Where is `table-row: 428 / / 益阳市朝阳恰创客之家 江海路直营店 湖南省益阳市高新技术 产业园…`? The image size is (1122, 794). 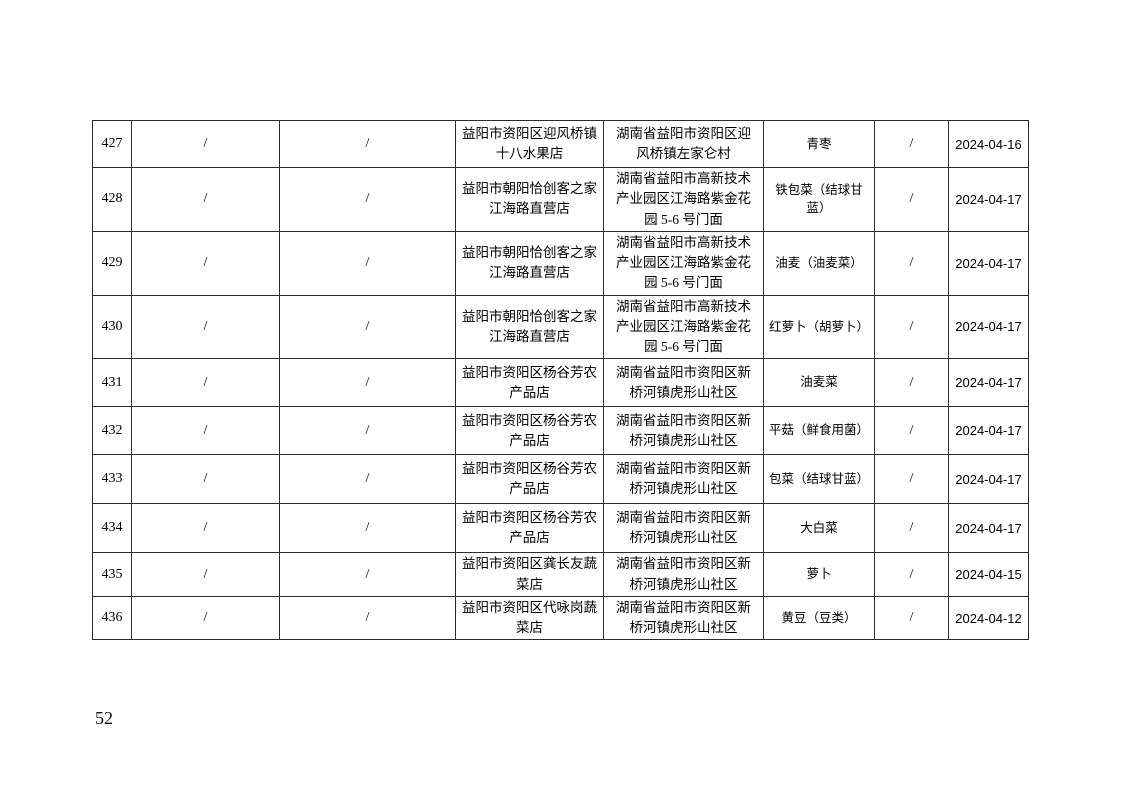 table-row: 428 / / 益阳市朝阳恰创客之家 江海路直营店 湖南省益阳市高新技术 产业园… is located at coordinates (560, 199).